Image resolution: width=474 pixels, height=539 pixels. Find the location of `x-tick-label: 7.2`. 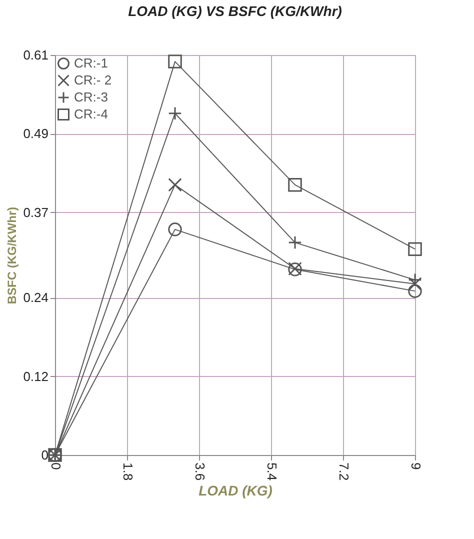

x-tick-label: 7.2 is located at coordinates (344, 471).